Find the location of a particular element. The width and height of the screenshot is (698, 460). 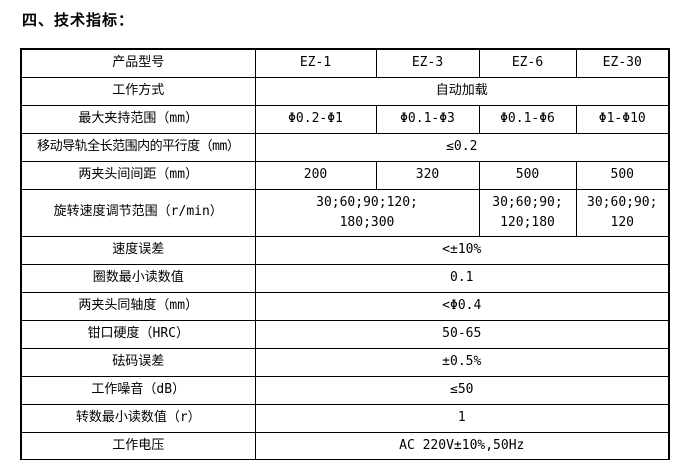

value-cell-working-voltage: AC 220V±10%,50Hz is located at coordinates (462, 445).